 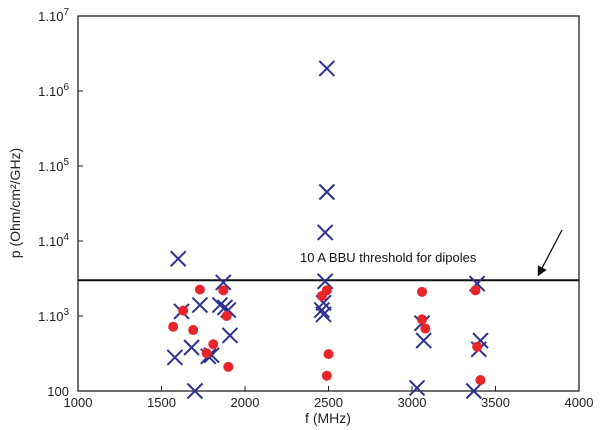 I want to click on threshold-label: 10 A BBU threshold for dipoles, so click(x=388, y=257).